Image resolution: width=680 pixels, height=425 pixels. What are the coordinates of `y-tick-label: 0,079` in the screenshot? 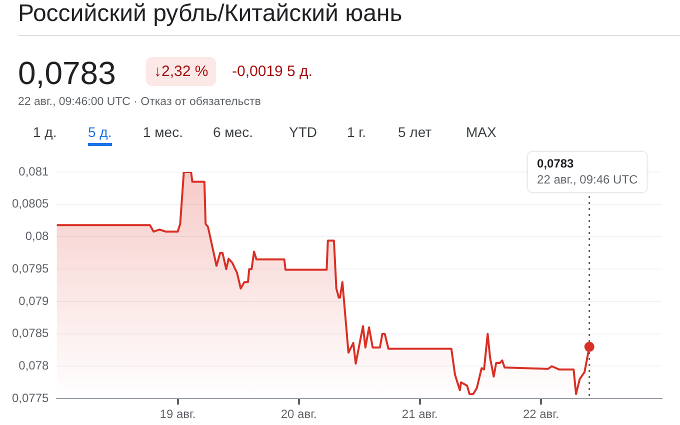 It's located at (34, 301).